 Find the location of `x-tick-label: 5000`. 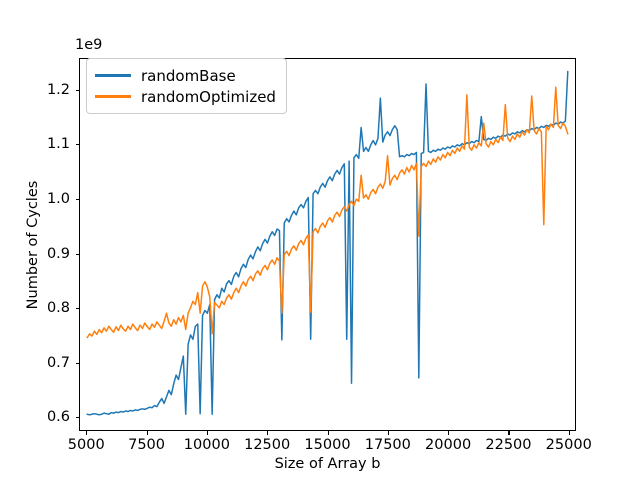

x-tick-label: 5000 is located at coordinates (86, 445).